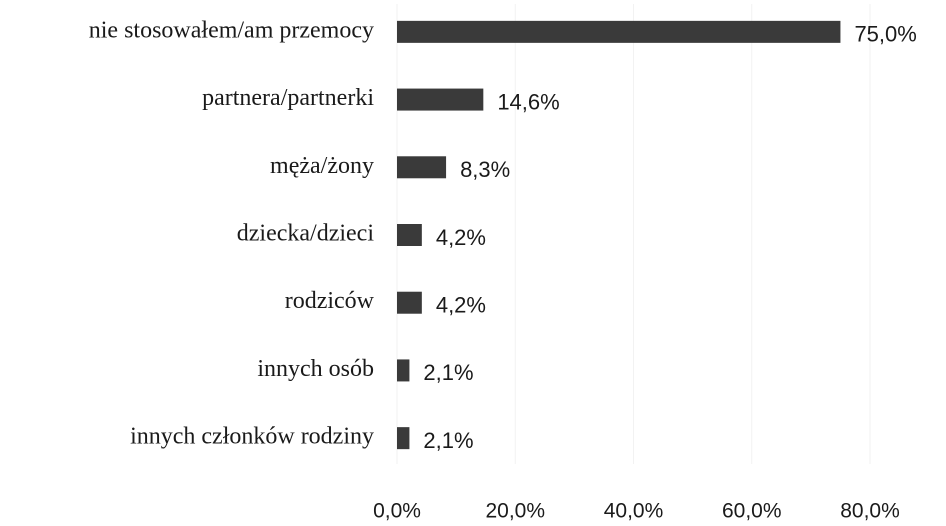  What do you see at coordinates (397, 511) in the screenshot?
I see `x-tick-label: 0,0%` at bounding box center [397, 511].